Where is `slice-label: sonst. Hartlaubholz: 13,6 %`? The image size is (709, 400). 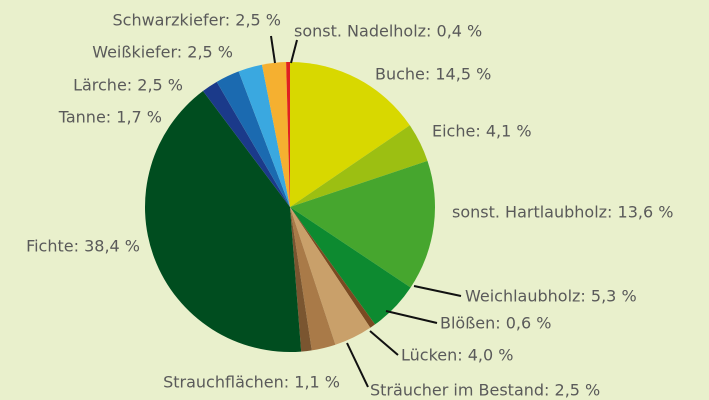
slice-label: sonst. Hartlaubholz: 13,6 % is located at coordinates (562, 212).